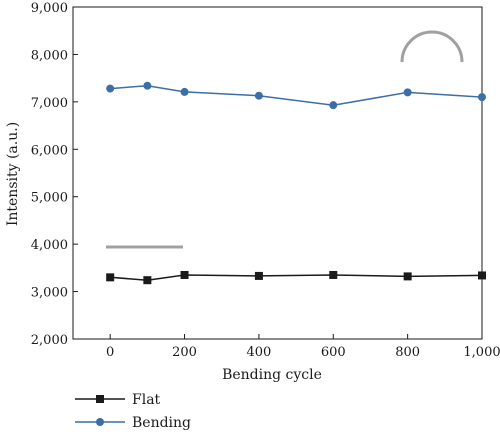  I want to click on x-tick-label: 1,000, so click(481, 352).